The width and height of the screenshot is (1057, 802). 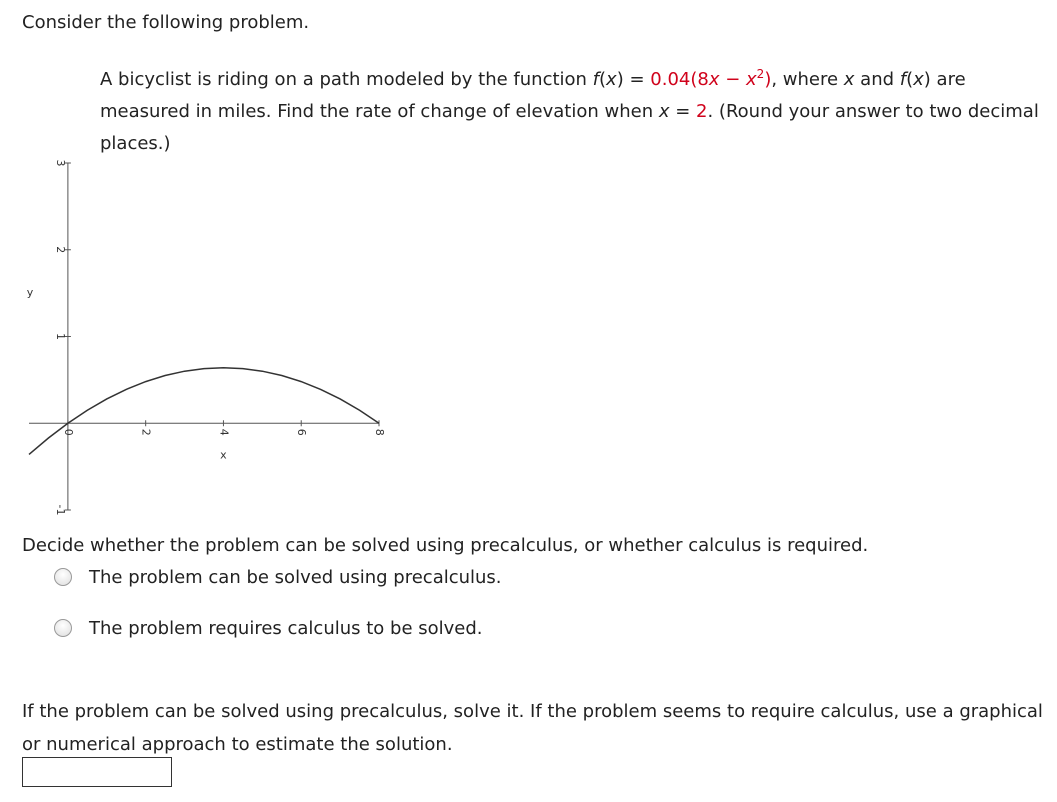 What do you see at coordinates (68, 432) in the screenshot?
I see `x-tick-label: 0` at bounding box center [68, 432].